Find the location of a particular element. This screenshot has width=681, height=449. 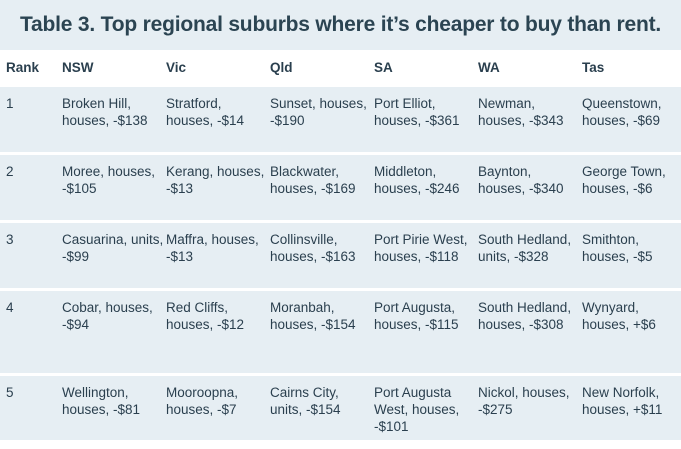

qld-cell: Collinsville, houses, -$163 is located at coordinates (322, 254).